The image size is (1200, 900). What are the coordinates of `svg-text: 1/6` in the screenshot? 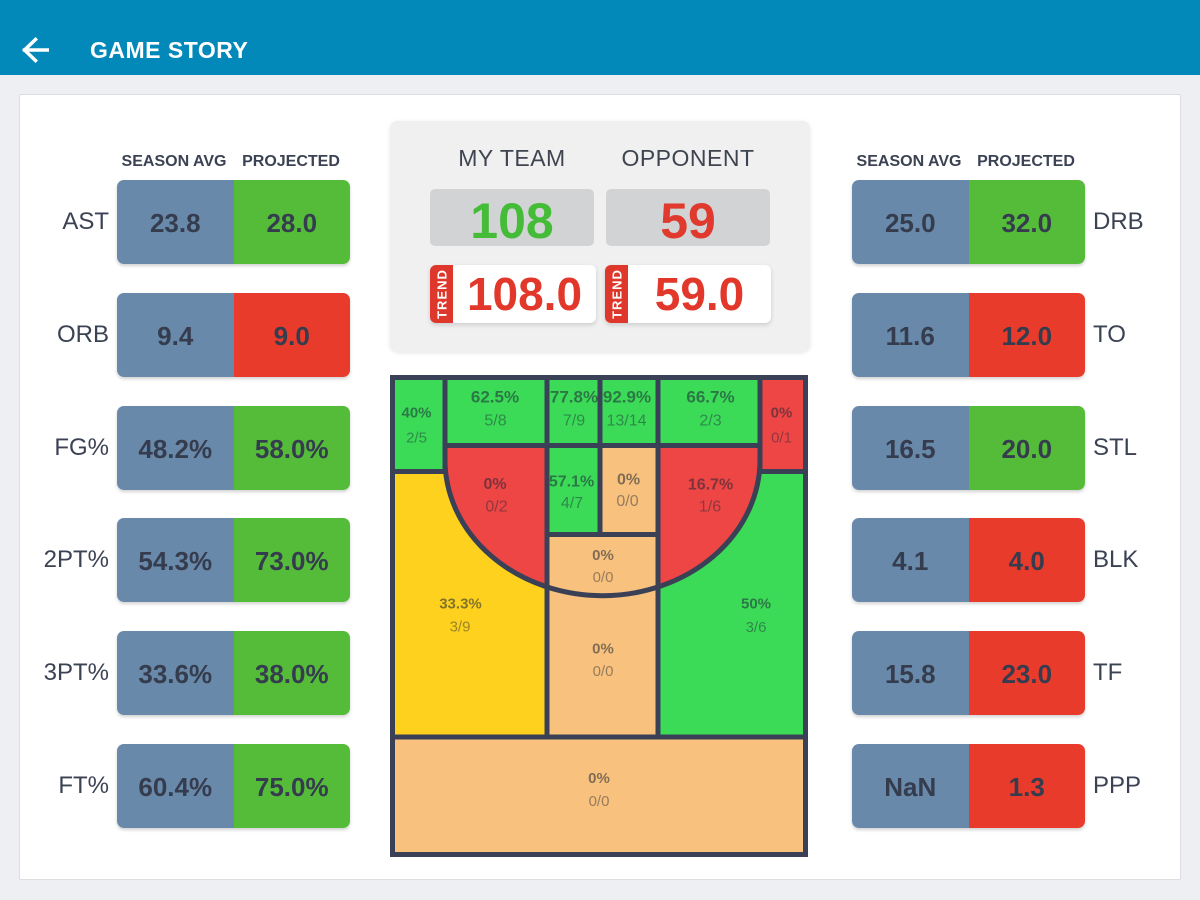 It's located at (710, 507).